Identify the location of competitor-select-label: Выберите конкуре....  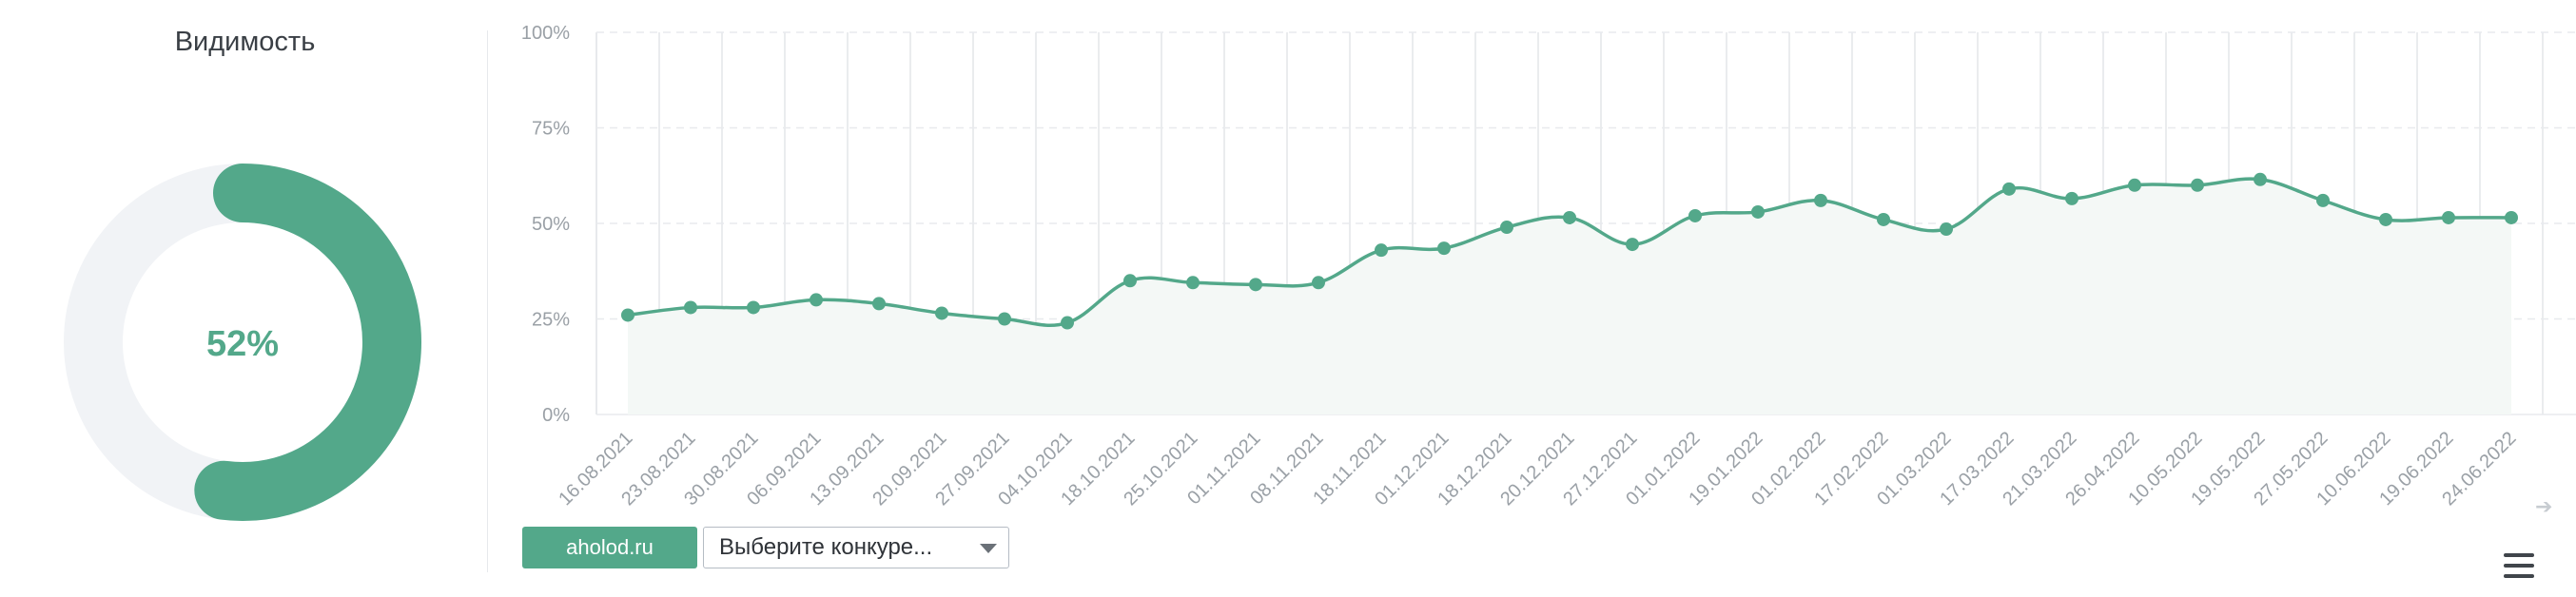
(826, 547).